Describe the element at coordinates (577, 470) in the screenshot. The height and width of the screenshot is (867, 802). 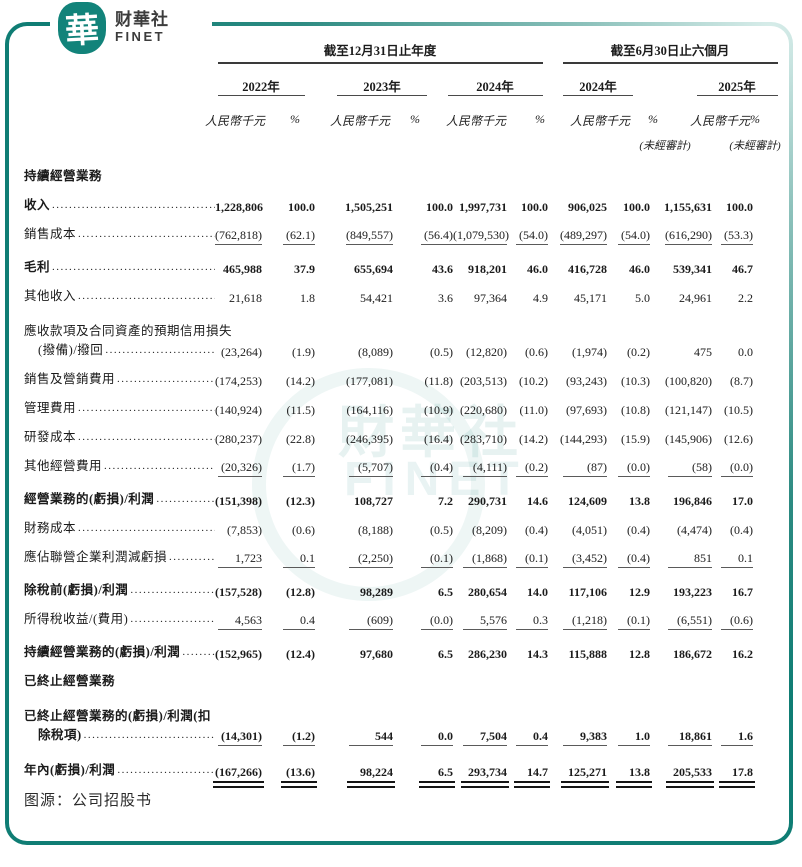
I see `value-cell: (87)` at that location.